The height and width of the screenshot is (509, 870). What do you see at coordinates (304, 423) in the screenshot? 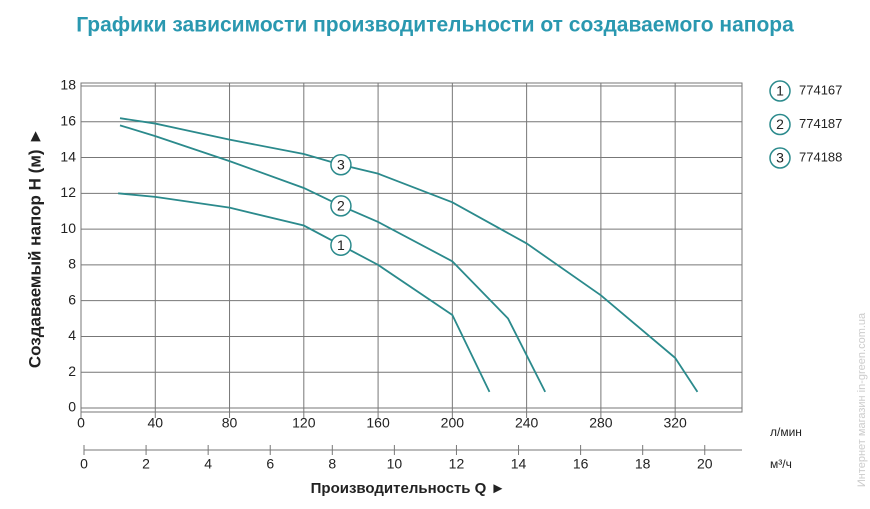
I see `x-tick-label: 120` at bounding box center [304, 423].